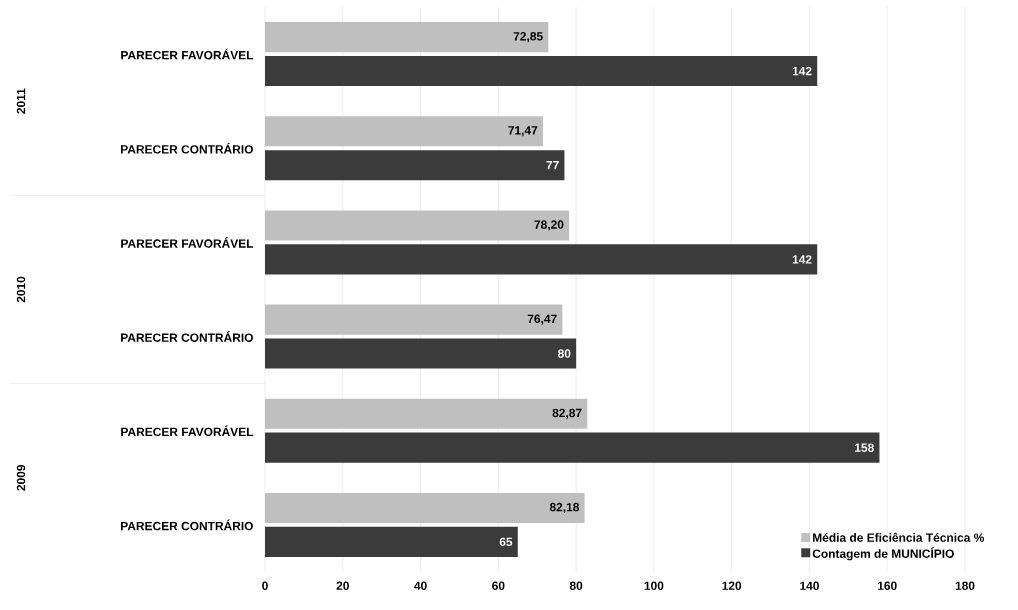 The height and width of the screenshot is (610, 1018). What do you see at coordinates (864, 447) in the screenshot?
I see `data-label: 158` at bounding box center [864, 447].